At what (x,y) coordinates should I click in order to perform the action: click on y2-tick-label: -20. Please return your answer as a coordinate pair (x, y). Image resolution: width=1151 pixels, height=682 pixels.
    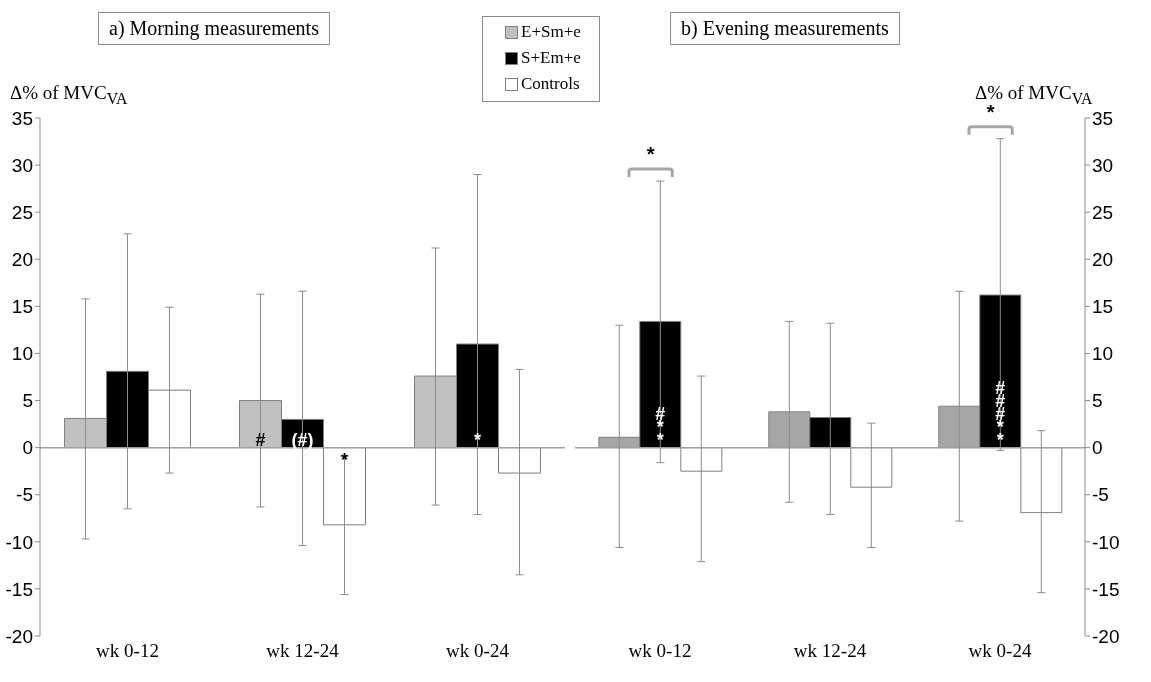
    Looking at the image, I should click on (1106, 636).